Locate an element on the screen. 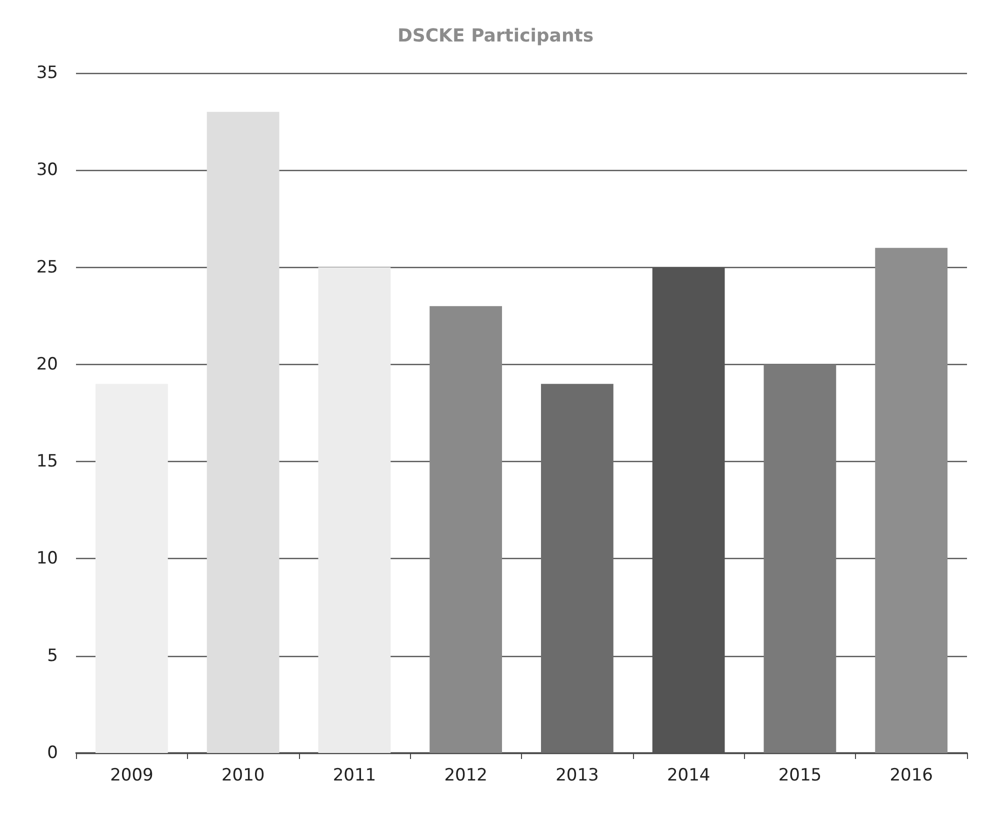 This screenshot has height=823, width=992. x-tick-label: 2016 is located at coordinates (911, 776).